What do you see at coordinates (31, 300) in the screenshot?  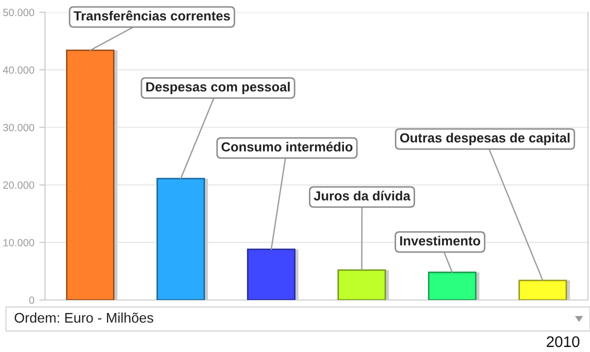 I see `y-tick-label: 0` at bounding box center [31, 300].